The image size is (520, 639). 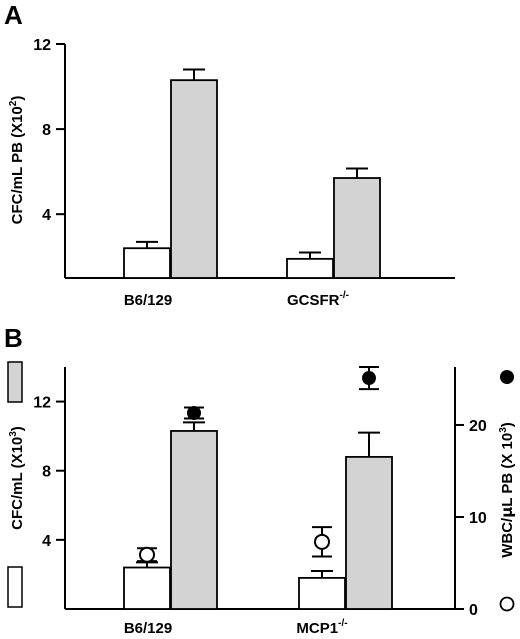 I want to click on panel-a-bar-s1-c0, so click(x=194, y=179).